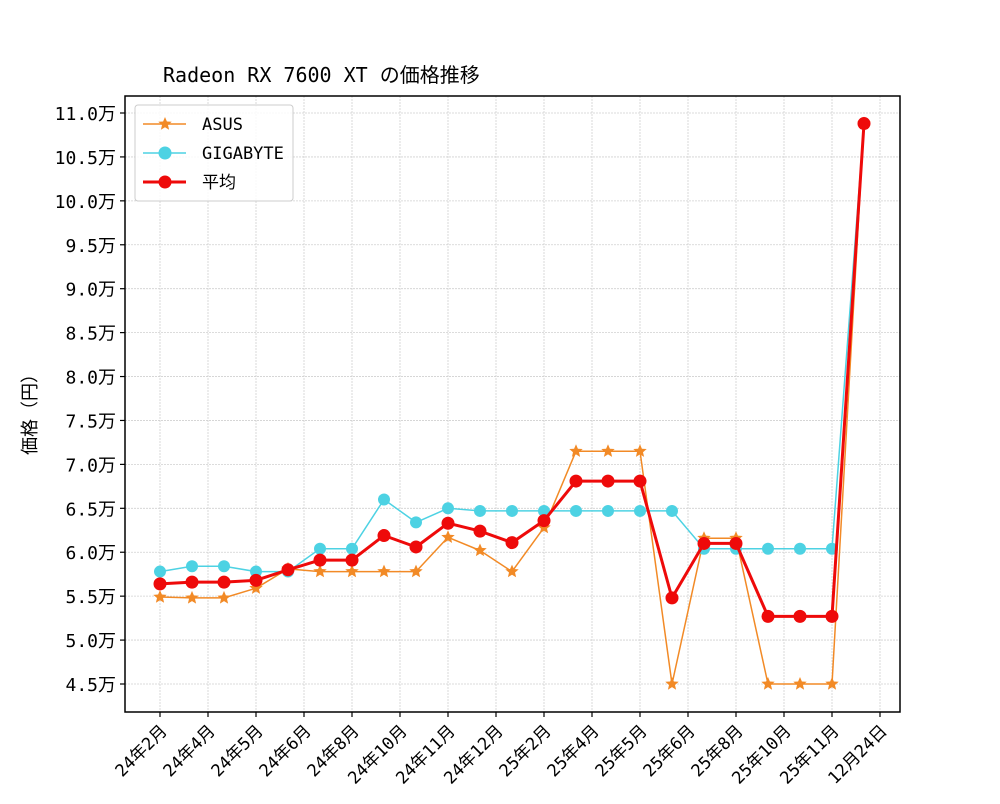  I want to click on y-tick-label: 5.5万, so click(90, 597).